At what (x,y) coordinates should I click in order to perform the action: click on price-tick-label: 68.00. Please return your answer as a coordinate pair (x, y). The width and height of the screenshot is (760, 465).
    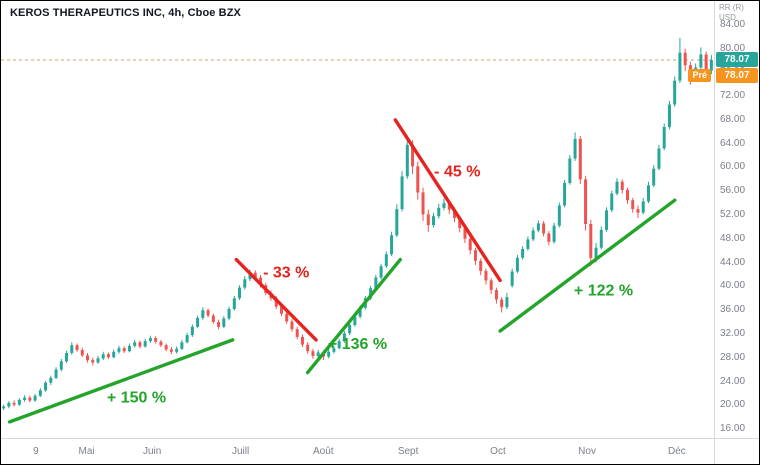
    Looking at the image, I should click on (733, 119).